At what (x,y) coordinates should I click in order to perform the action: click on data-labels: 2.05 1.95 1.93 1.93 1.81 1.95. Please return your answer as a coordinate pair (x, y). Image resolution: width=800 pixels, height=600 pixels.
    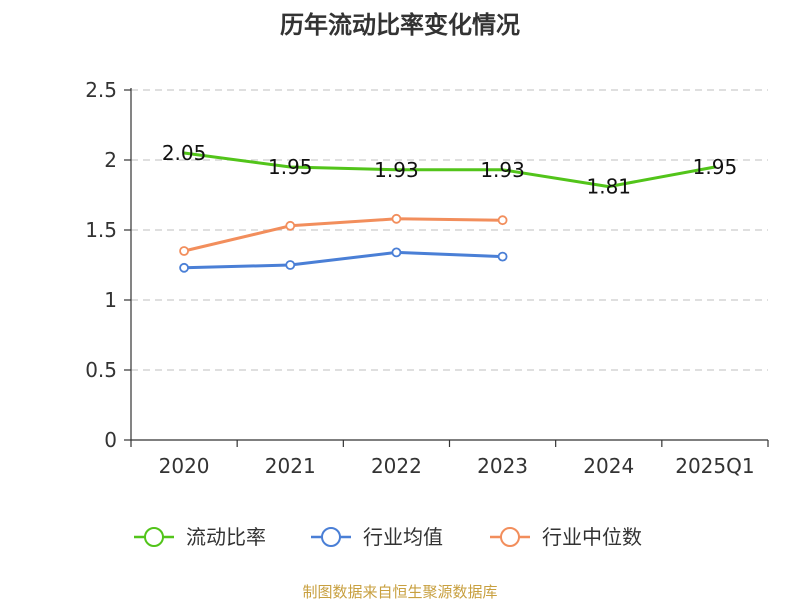
    Looking at the image, I should click on (449, 170).